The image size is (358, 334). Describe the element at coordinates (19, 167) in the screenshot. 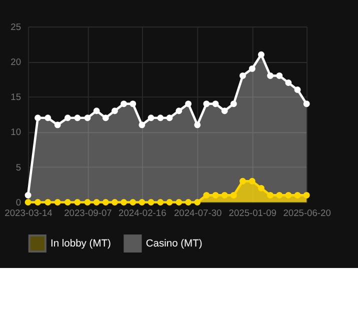

I see `y-tick-label: 5` at that location.